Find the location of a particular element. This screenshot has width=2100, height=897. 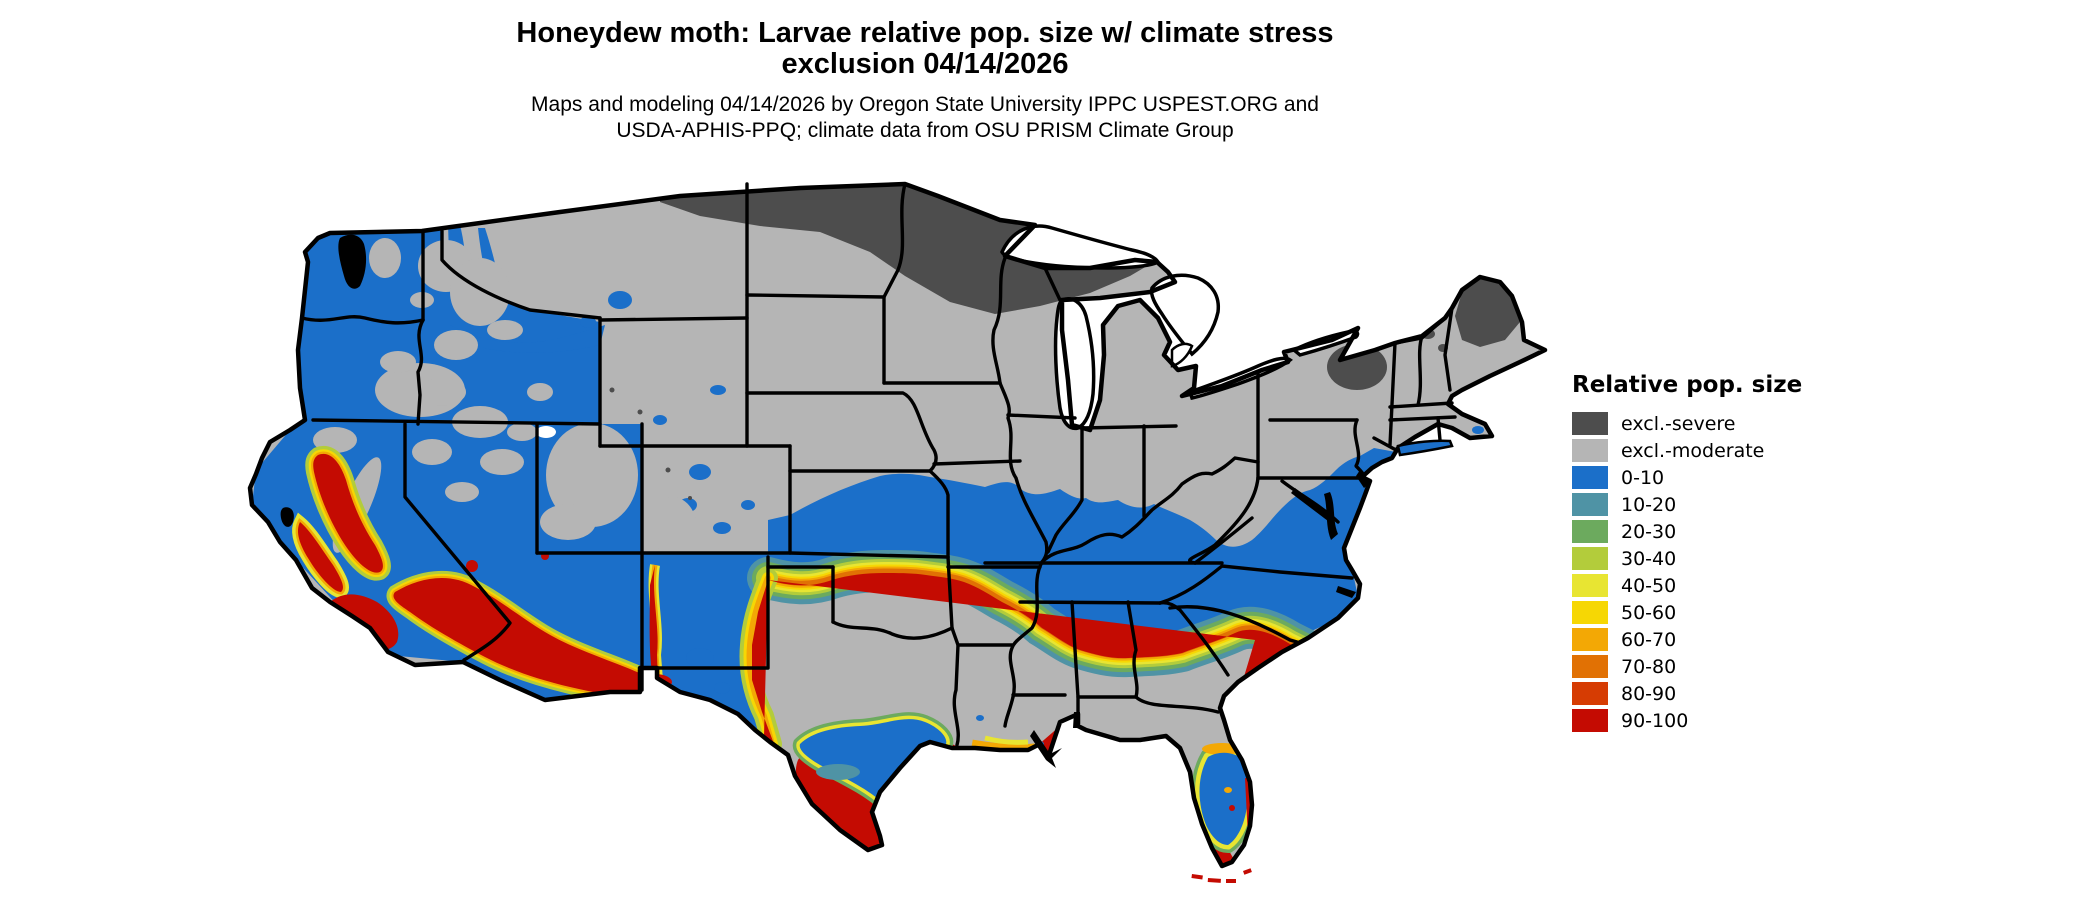

legend-item-label: 90-100 is located at coordinates (1655, 720).